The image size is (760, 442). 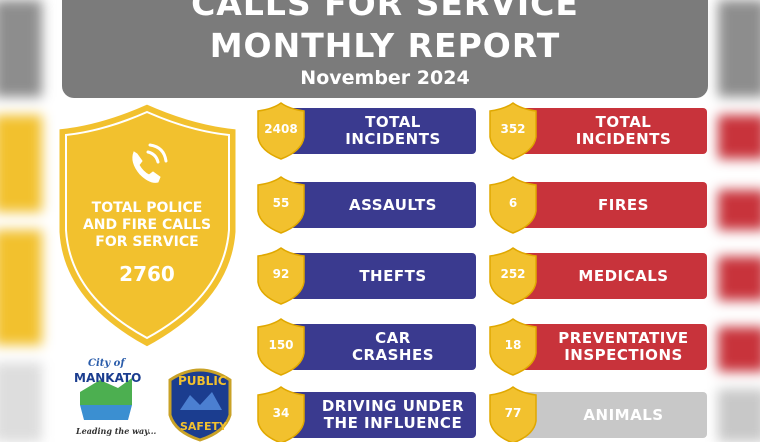 I want to click on total-label: TOTAL POLICE AND FIRE CALLS FOR SERVICE, so click(x=147, y=225).